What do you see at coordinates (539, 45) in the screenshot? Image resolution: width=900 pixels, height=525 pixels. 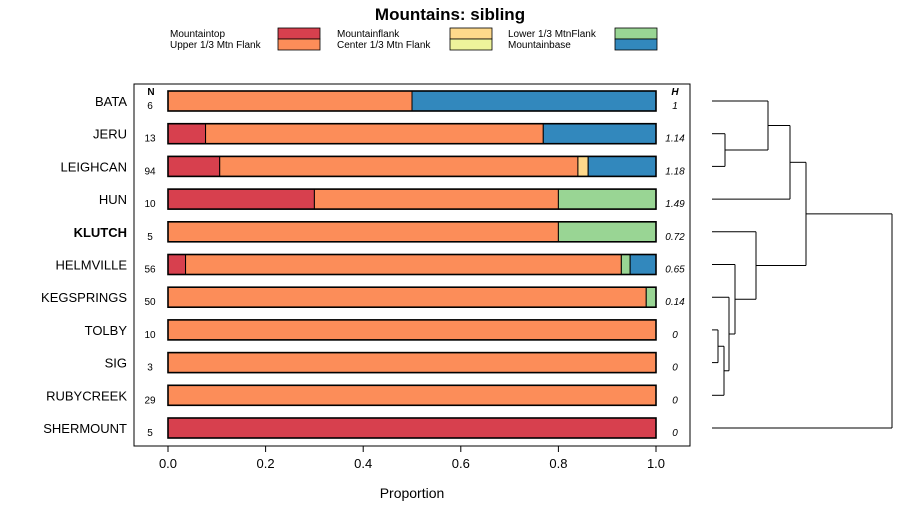 I see `legend-label: Mountainbase` at bounding box center [539, 45].